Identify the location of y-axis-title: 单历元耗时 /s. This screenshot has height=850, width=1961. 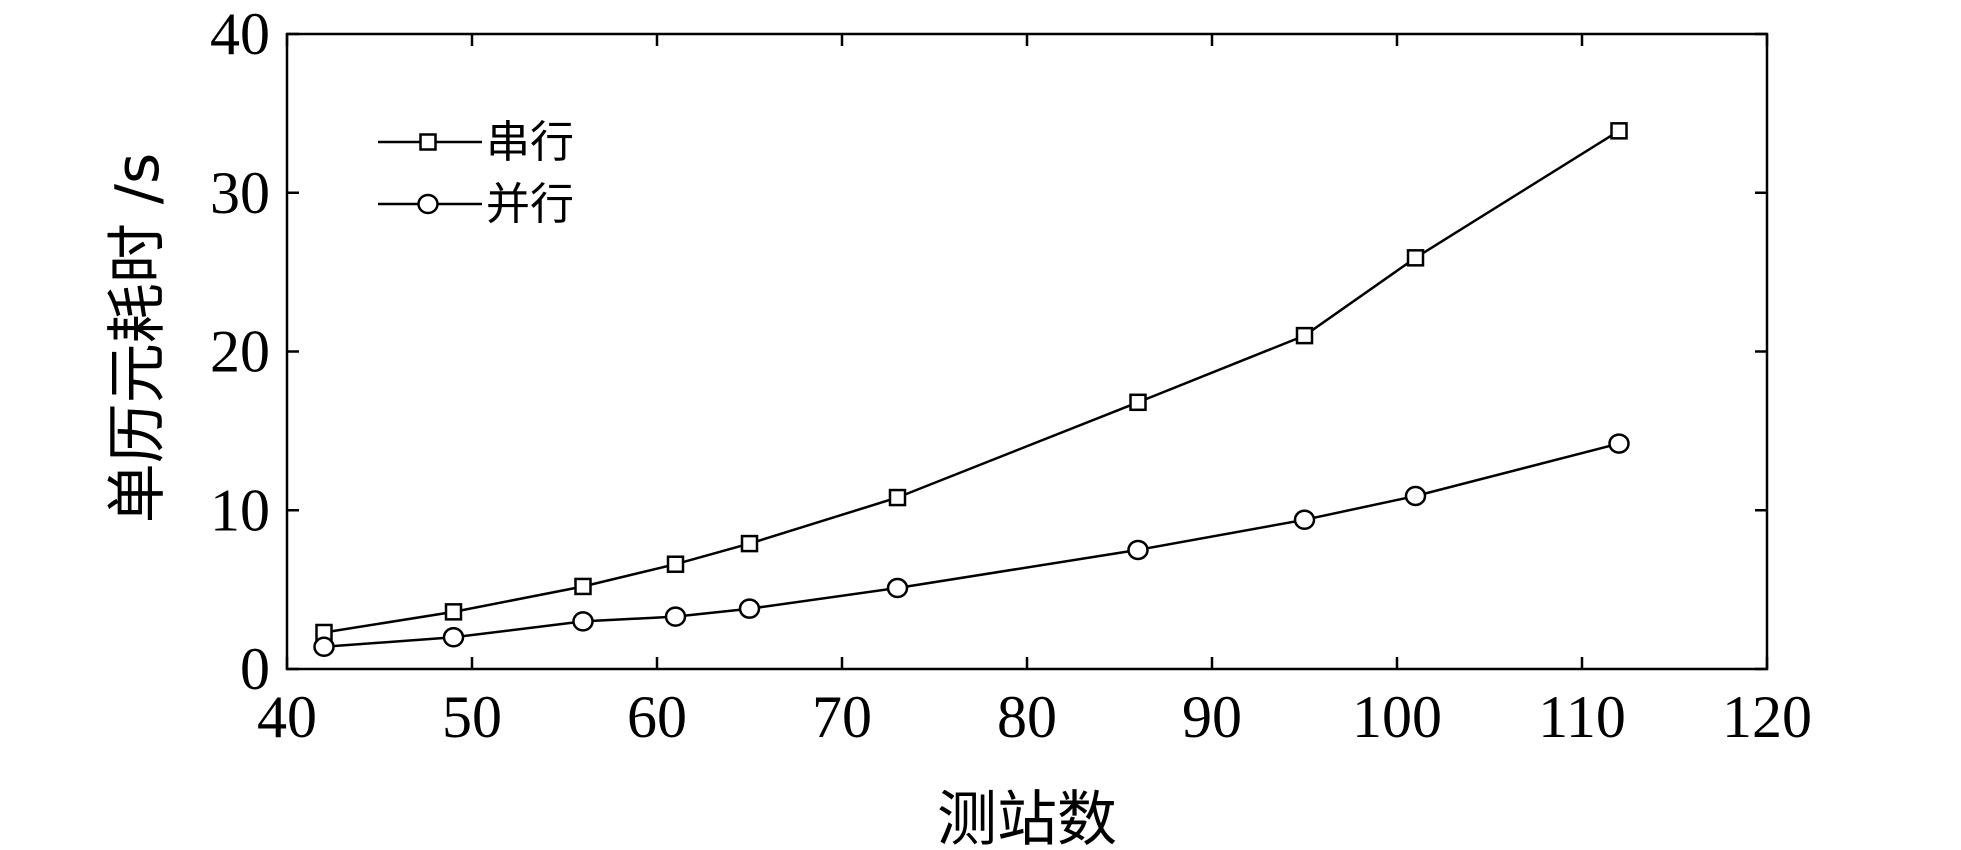
(138, 338).